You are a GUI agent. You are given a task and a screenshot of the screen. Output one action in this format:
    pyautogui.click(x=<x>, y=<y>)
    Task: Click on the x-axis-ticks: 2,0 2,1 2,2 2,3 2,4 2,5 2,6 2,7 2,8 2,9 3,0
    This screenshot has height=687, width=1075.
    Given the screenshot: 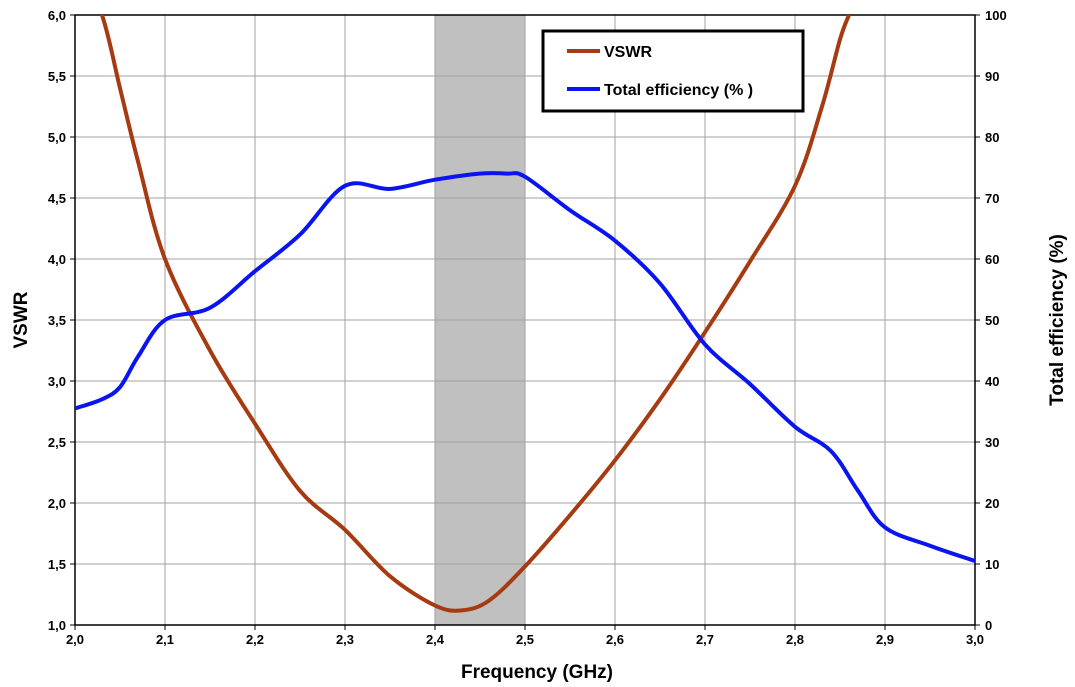 What is the action you would take?
    pyautogui.click(x=525, y=636)
    